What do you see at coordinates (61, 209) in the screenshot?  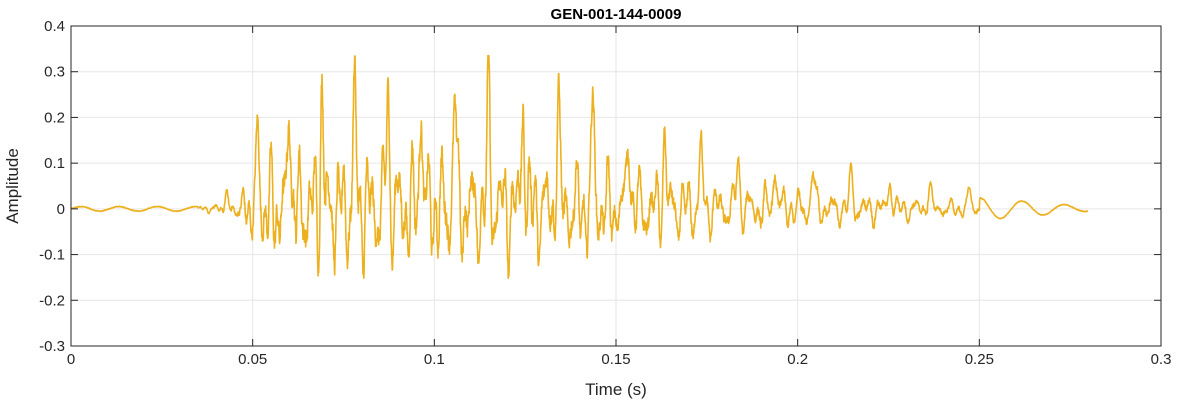 I see `y-tick-label: 0` at bounding box center [61, 209].